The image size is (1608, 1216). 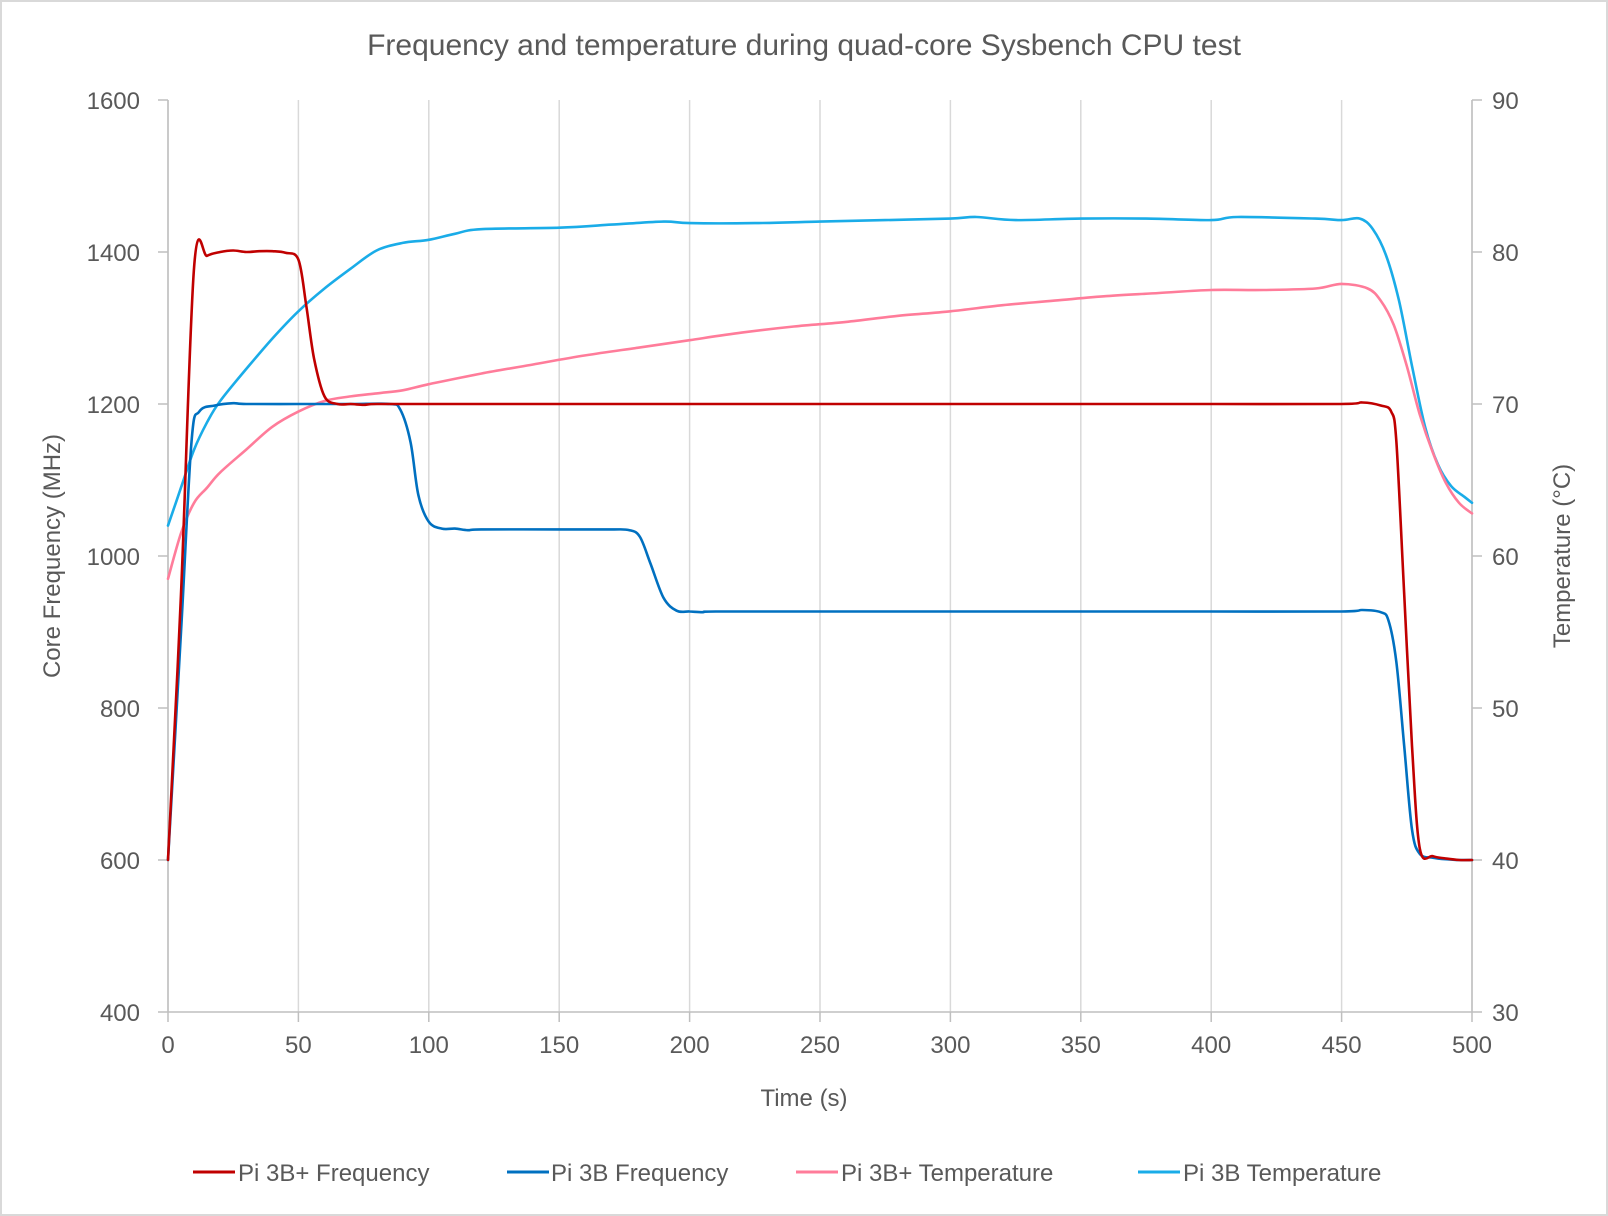 What do you see at coordinates (1211, 1045) in the screenshot?
I see `x-tick-label-400: 400` at bounding box center [1211, 1045].